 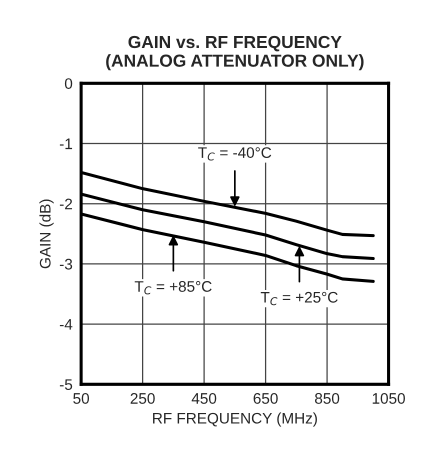 What do you see at coordinates (66, 204) in the screenshot?
I see `y-tick-label: -2` at bounding box center [66, 204].